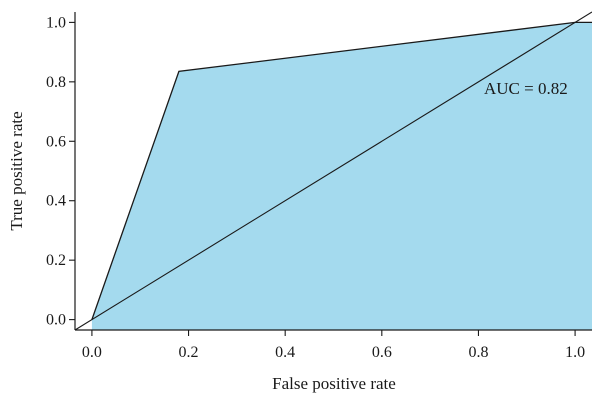  Describe the element at coordinates (333, 345) in the screenshot. I see `x-axis-ticks: 0.0 0.2 0.4 0.6 0.8 1.0` at that location.